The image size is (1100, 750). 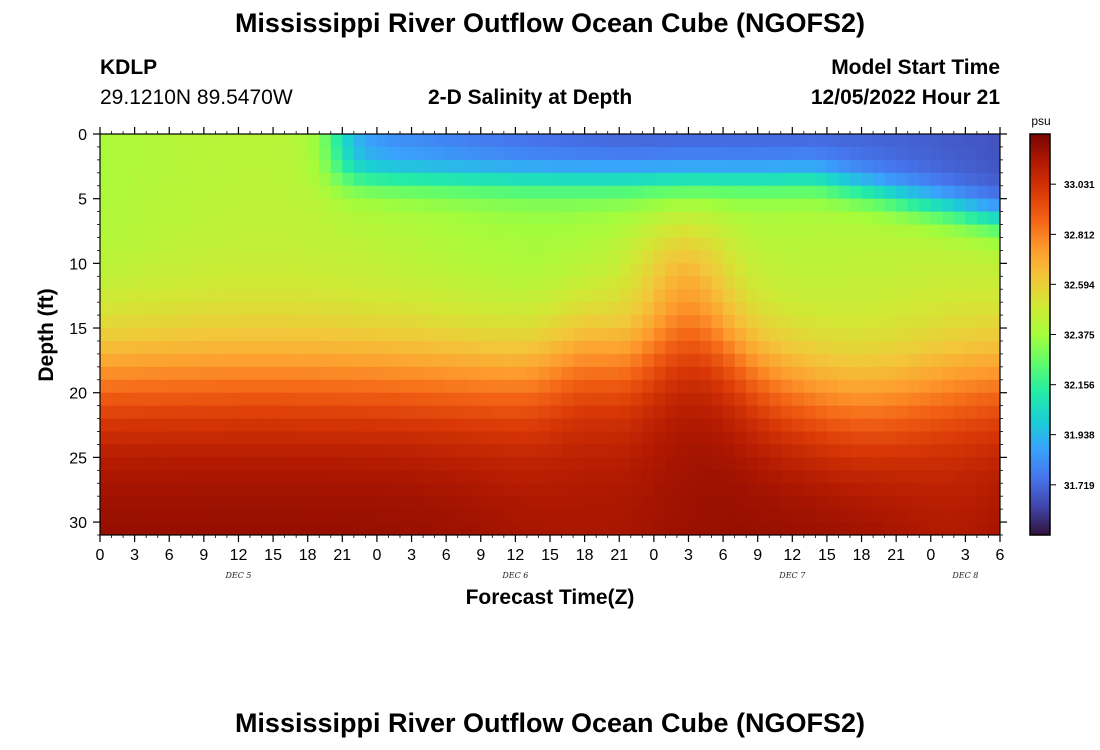 I want to click on y-tick-label: 25, so click(x=78, y=458).